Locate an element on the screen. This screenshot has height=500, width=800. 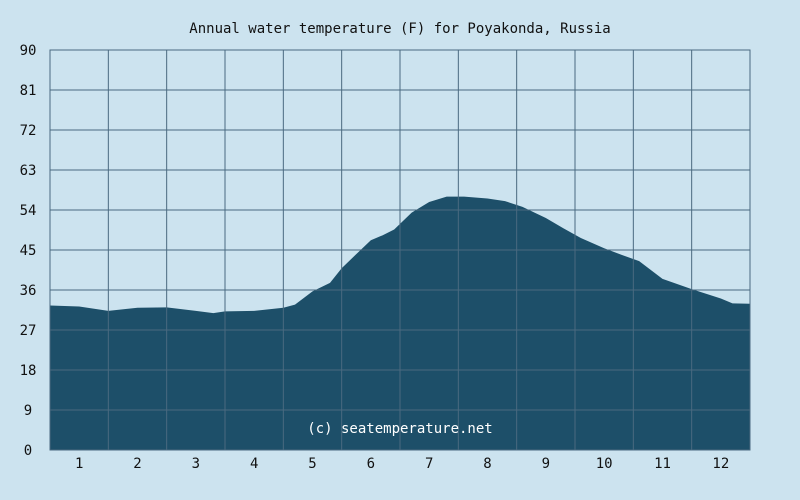
y-tick-label: 54 is located at coordinates (28, 211).